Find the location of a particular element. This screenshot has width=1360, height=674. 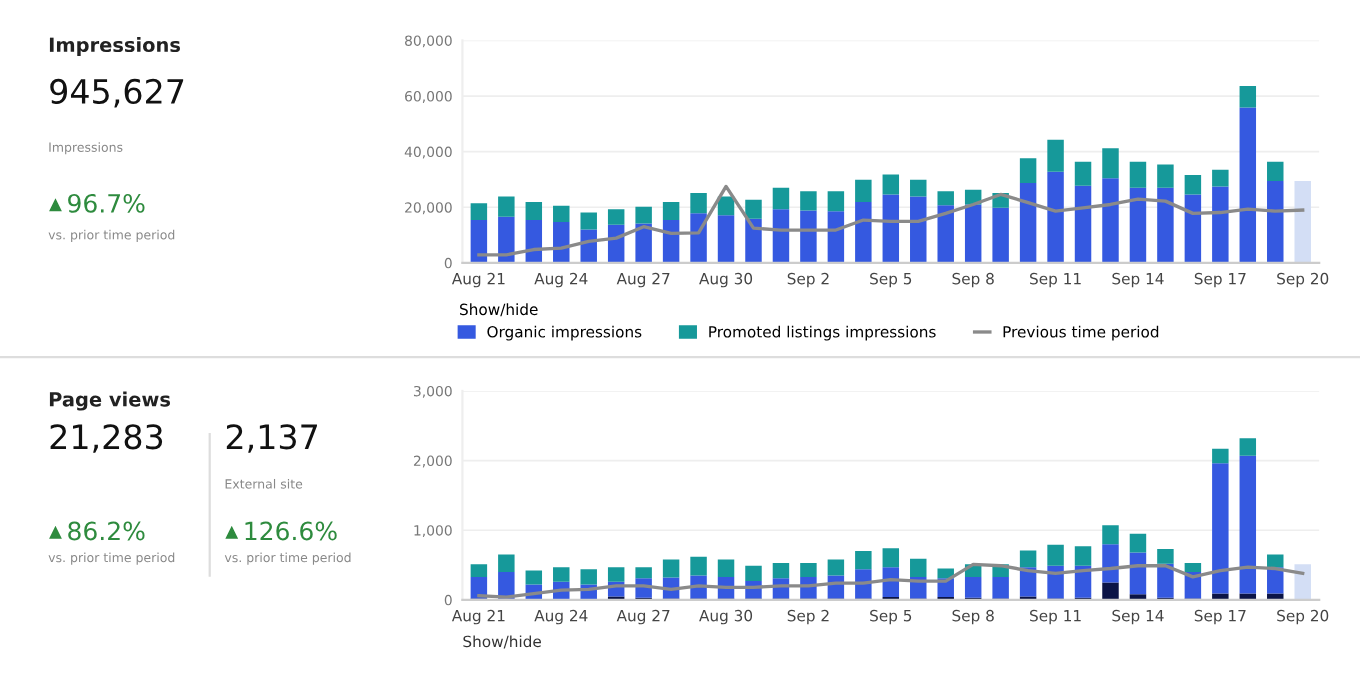

text: 96.7% is located at coordinates (106, 203).